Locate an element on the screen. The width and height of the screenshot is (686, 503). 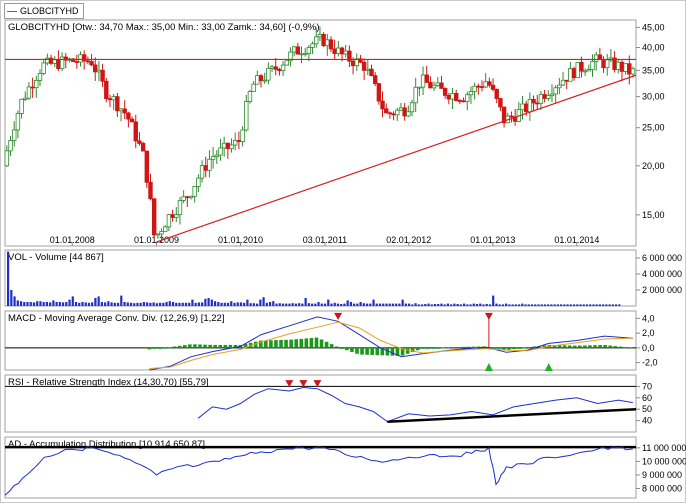
macd-series-macd is located at coordinates (391, 343).